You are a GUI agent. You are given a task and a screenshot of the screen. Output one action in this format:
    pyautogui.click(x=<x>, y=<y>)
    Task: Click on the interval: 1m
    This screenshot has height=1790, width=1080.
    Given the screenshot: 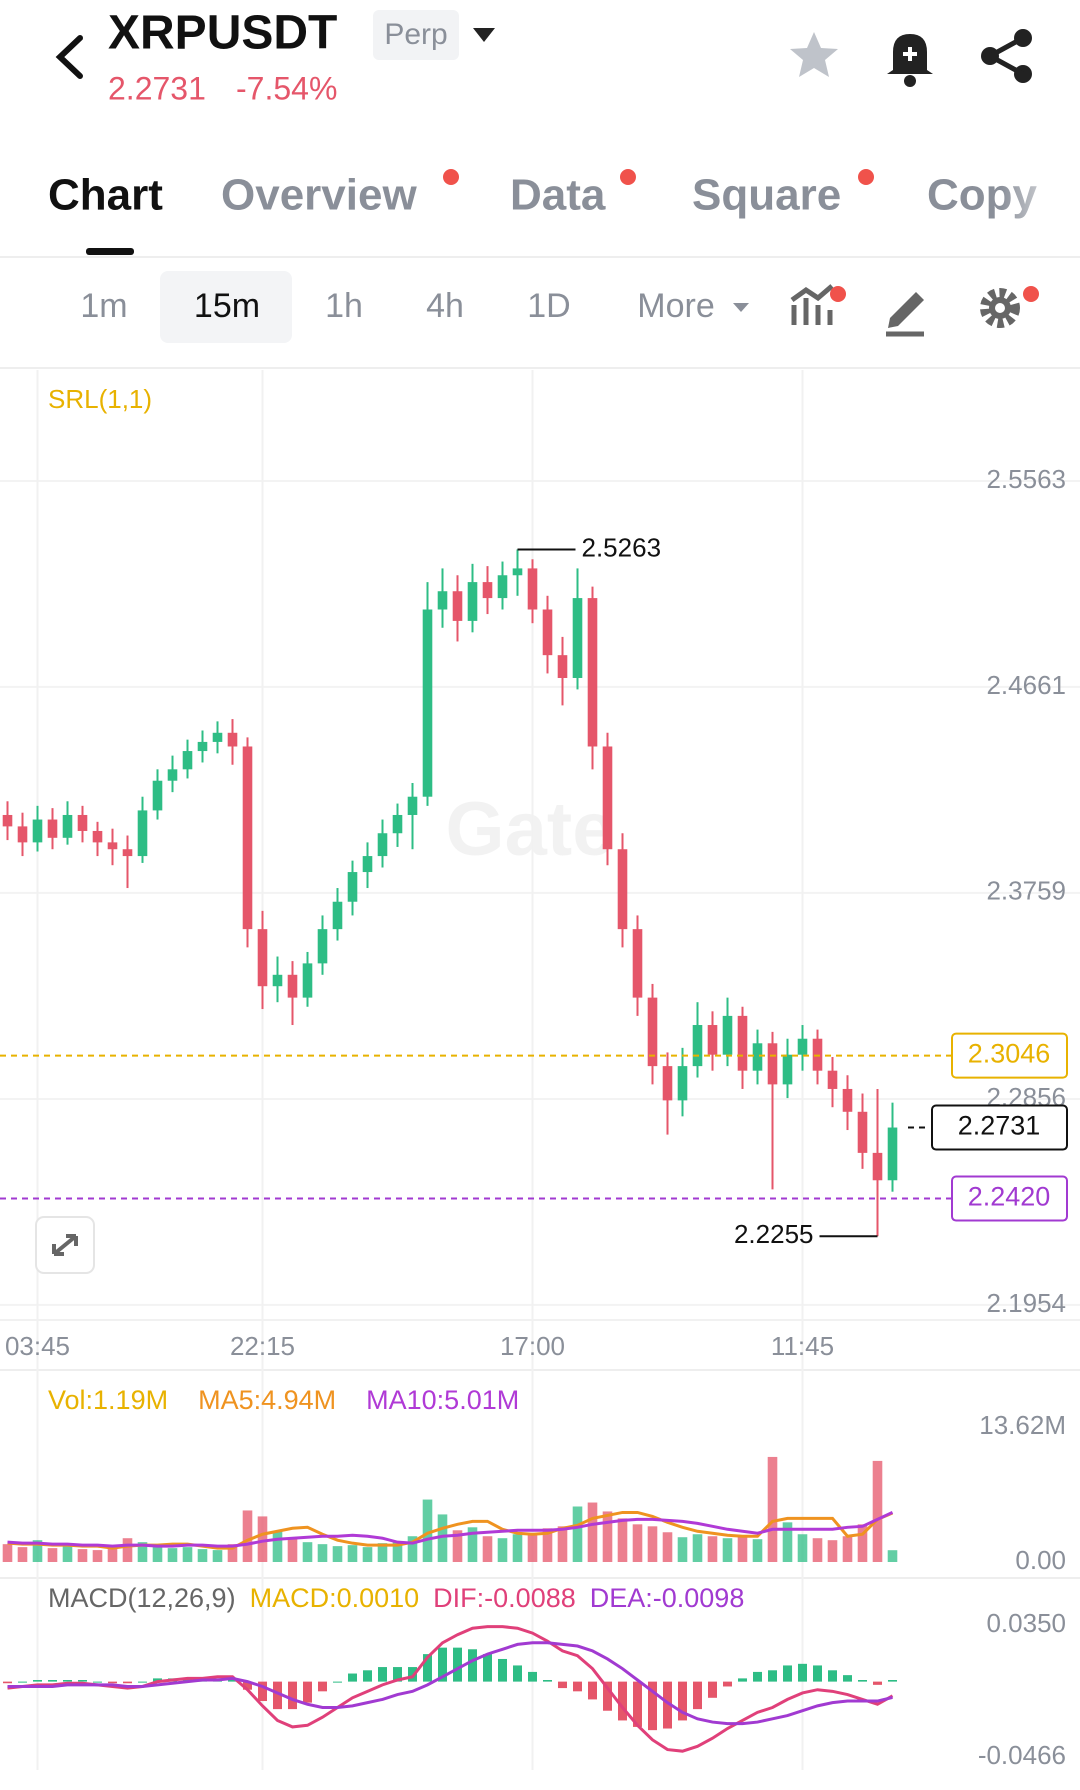 What is the action you would take?
    pyautogui.click(x=103, y=306)
    